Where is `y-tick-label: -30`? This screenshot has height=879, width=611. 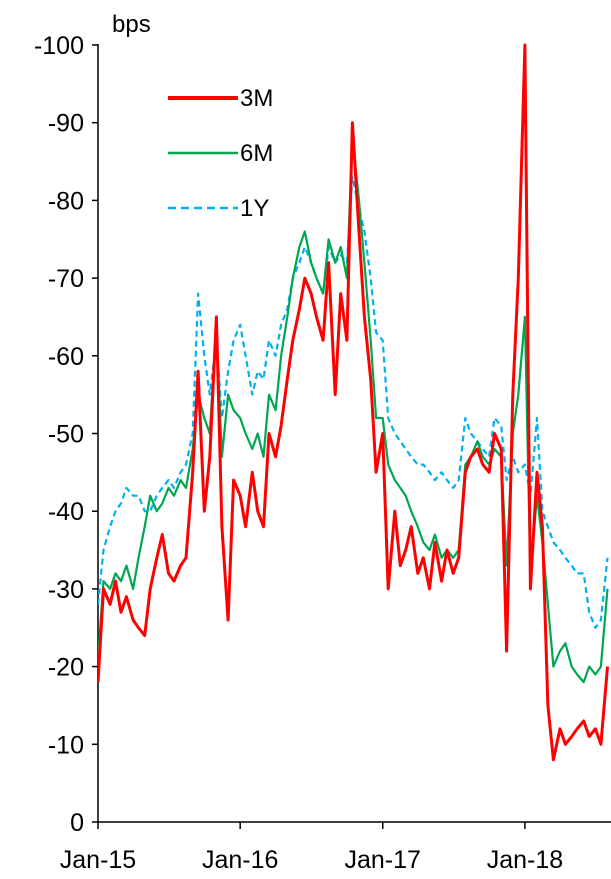 y-tick-label: -30 is located at coordinates (66, 590).